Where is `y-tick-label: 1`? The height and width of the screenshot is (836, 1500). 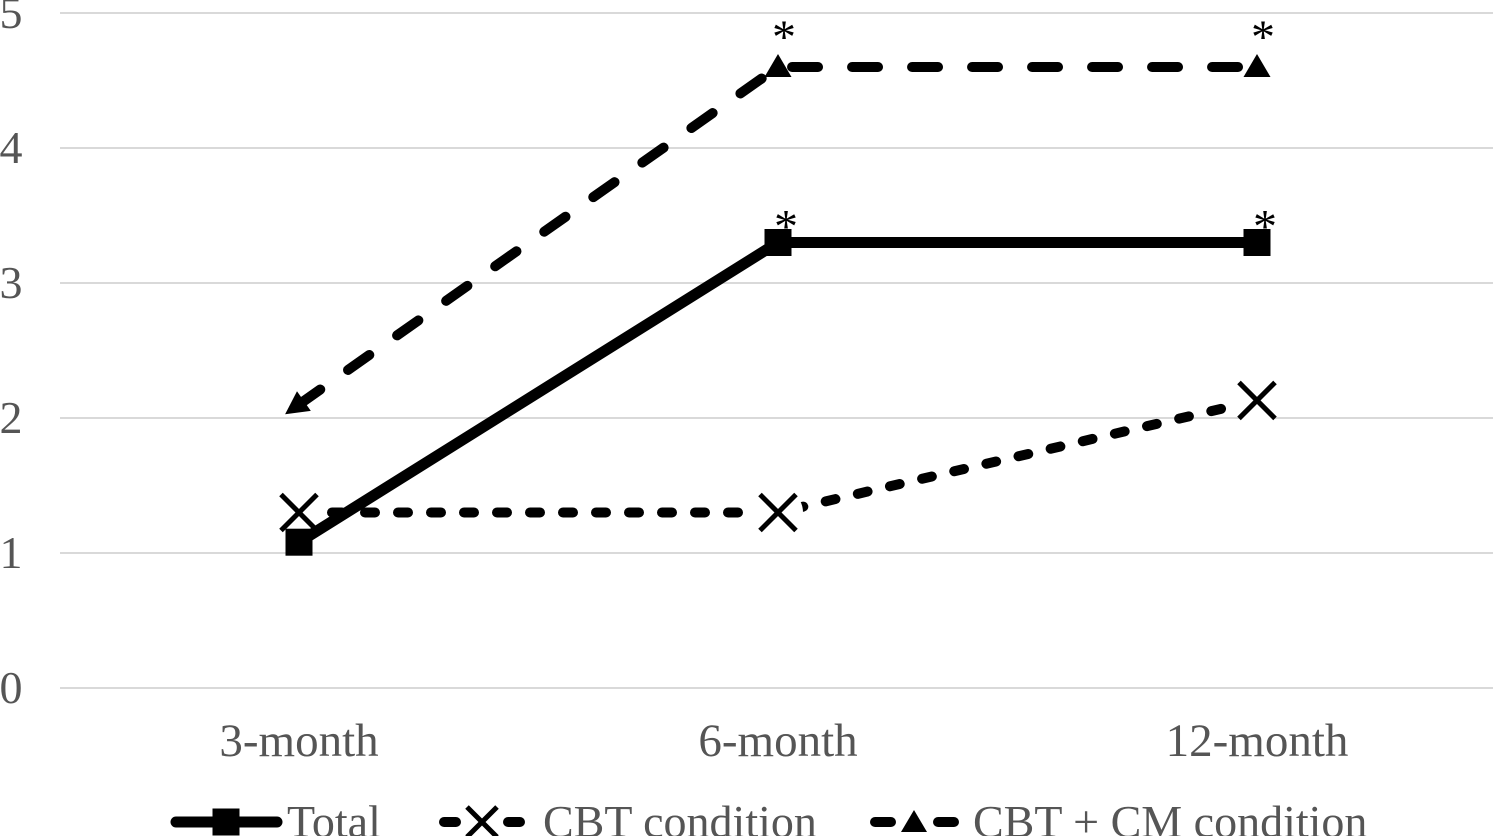 y-tick-label: 1 is located at coordinates (11, 552).